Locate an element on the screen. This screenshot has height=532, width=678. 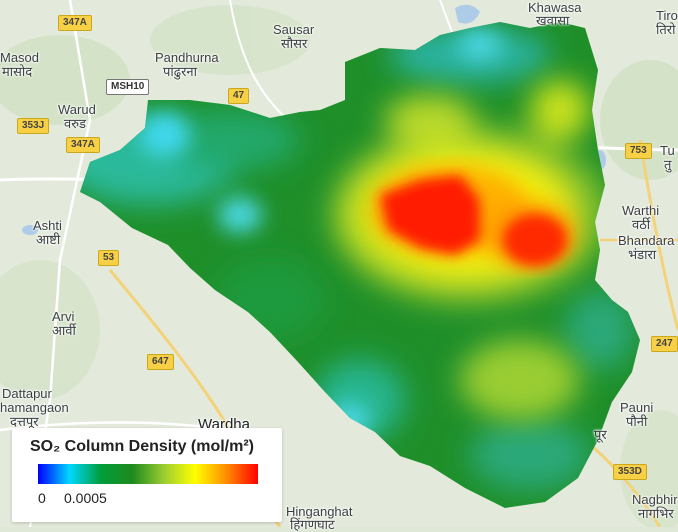
place-label-arvi: Arvi is located at coordinates (63, 316).